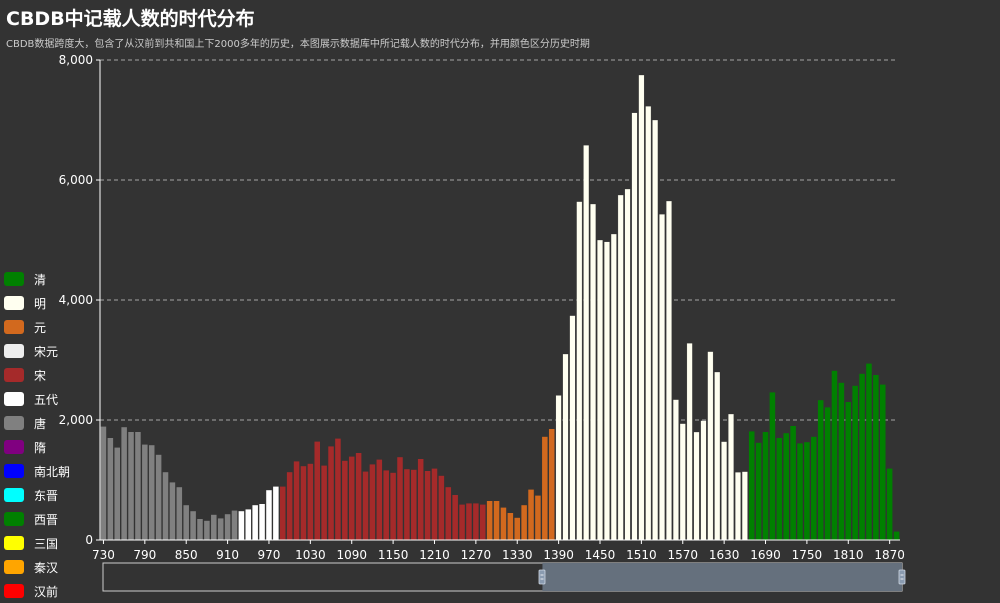 The width and height of the screenshot is (1000, 603). Describe the element at coordinates (44, 495) in the screenshot. I see `legend-item: 东晋` at that location.